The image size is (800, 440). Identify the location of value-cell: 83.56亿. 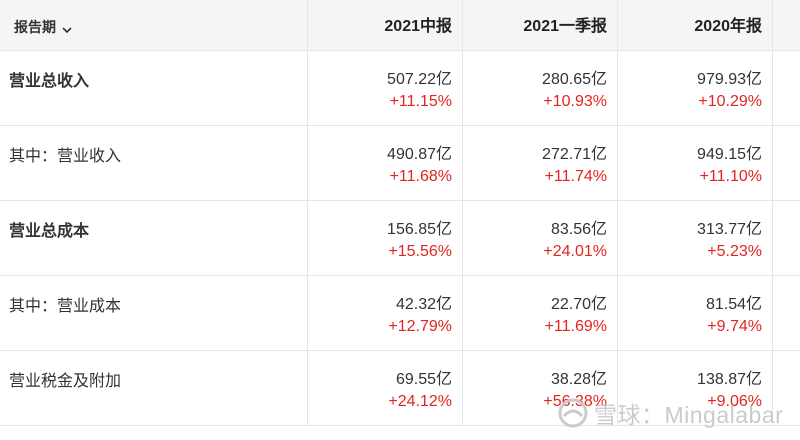
(578, 229).